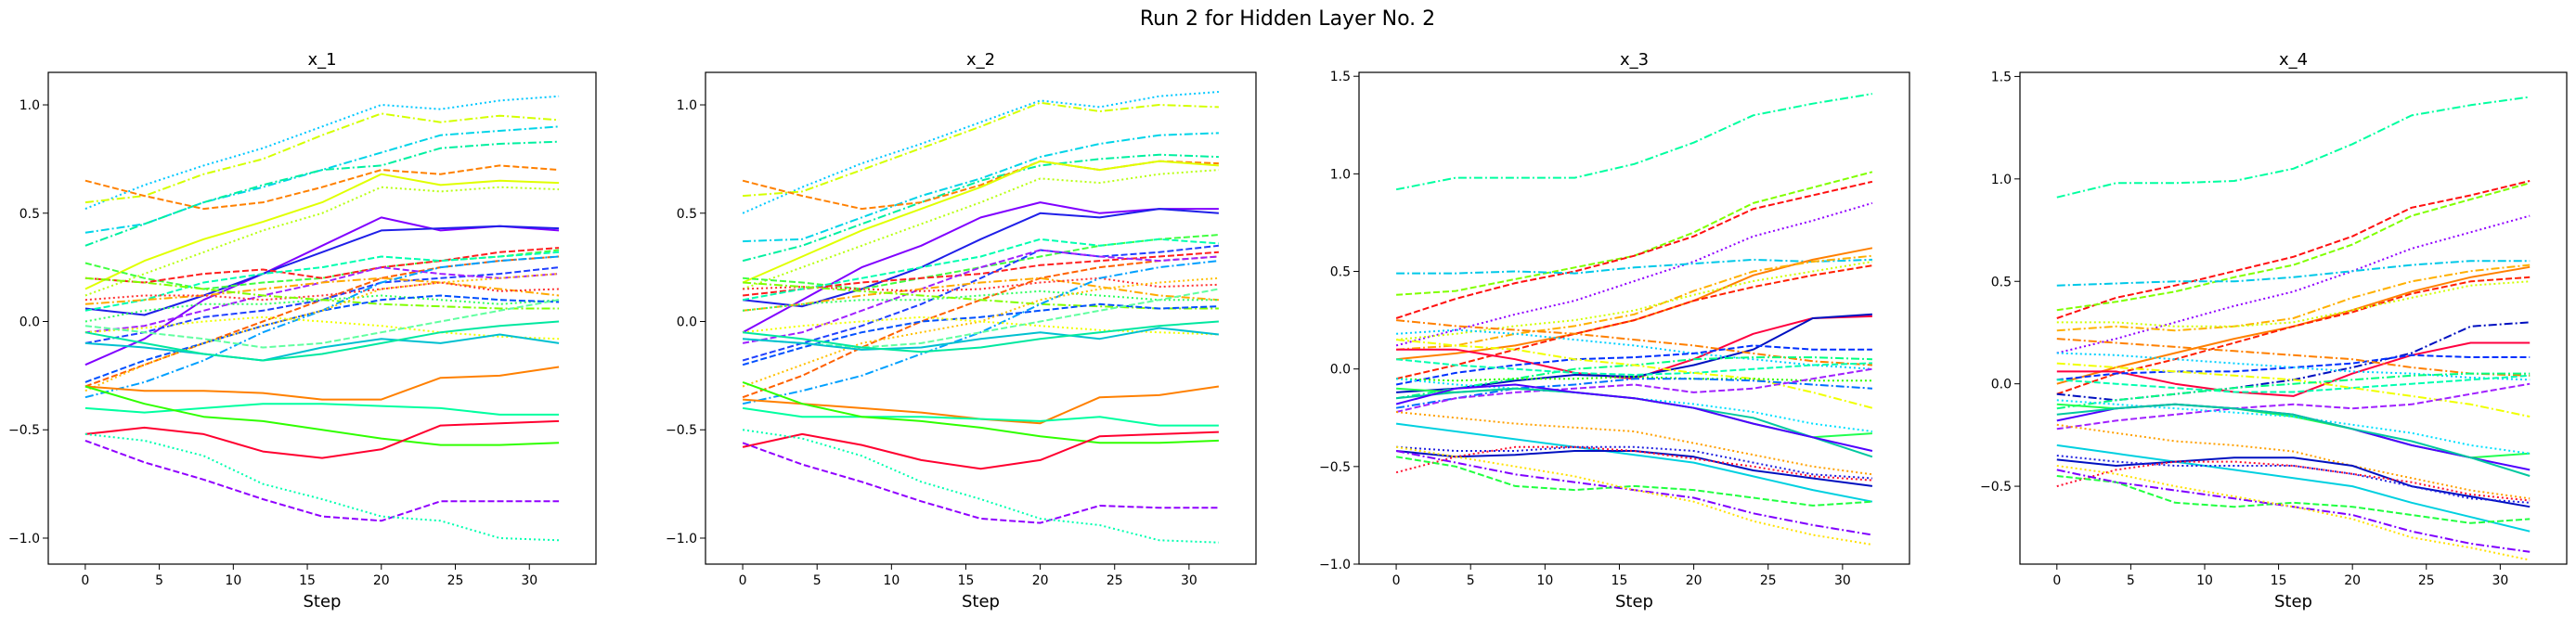 The height and width of the screenshot is (617, 2576). What do you see at coordinates (381, 580) in the screenshot?
I see `x-tick-label: 20` at bounding box center [381, 580].